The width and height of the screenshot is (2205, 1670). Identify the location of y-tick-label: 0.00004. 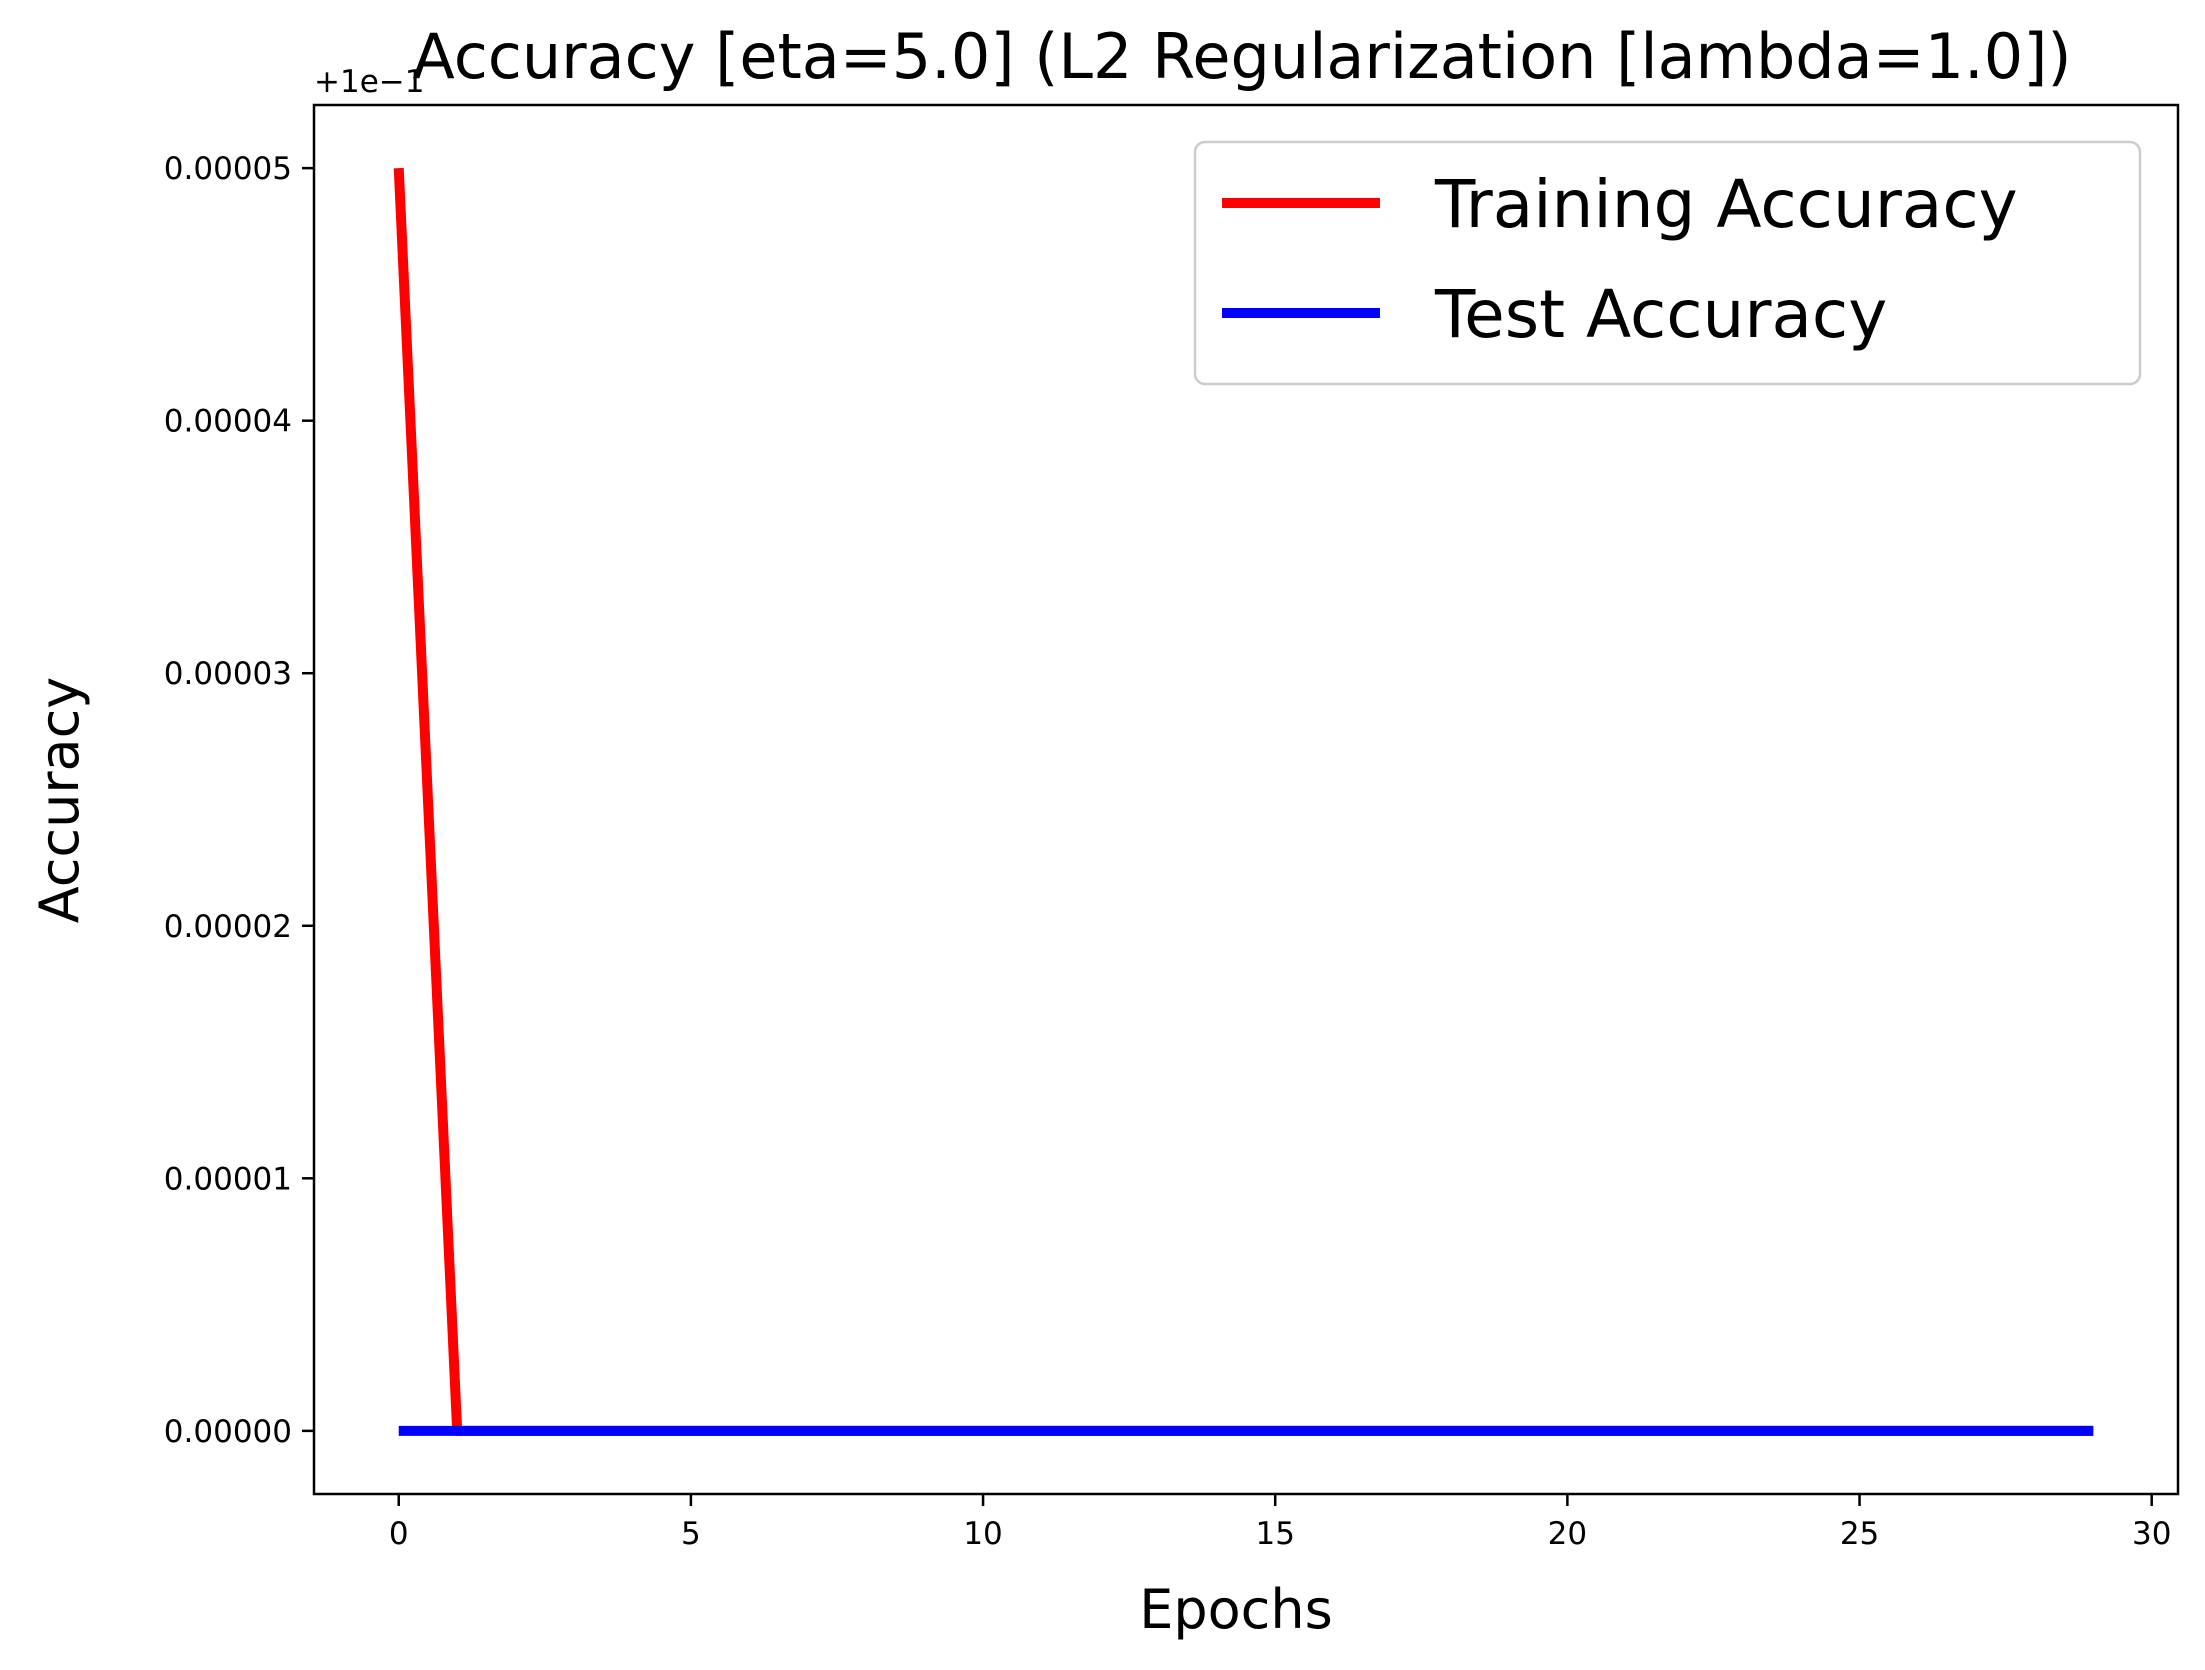
(228, 422).